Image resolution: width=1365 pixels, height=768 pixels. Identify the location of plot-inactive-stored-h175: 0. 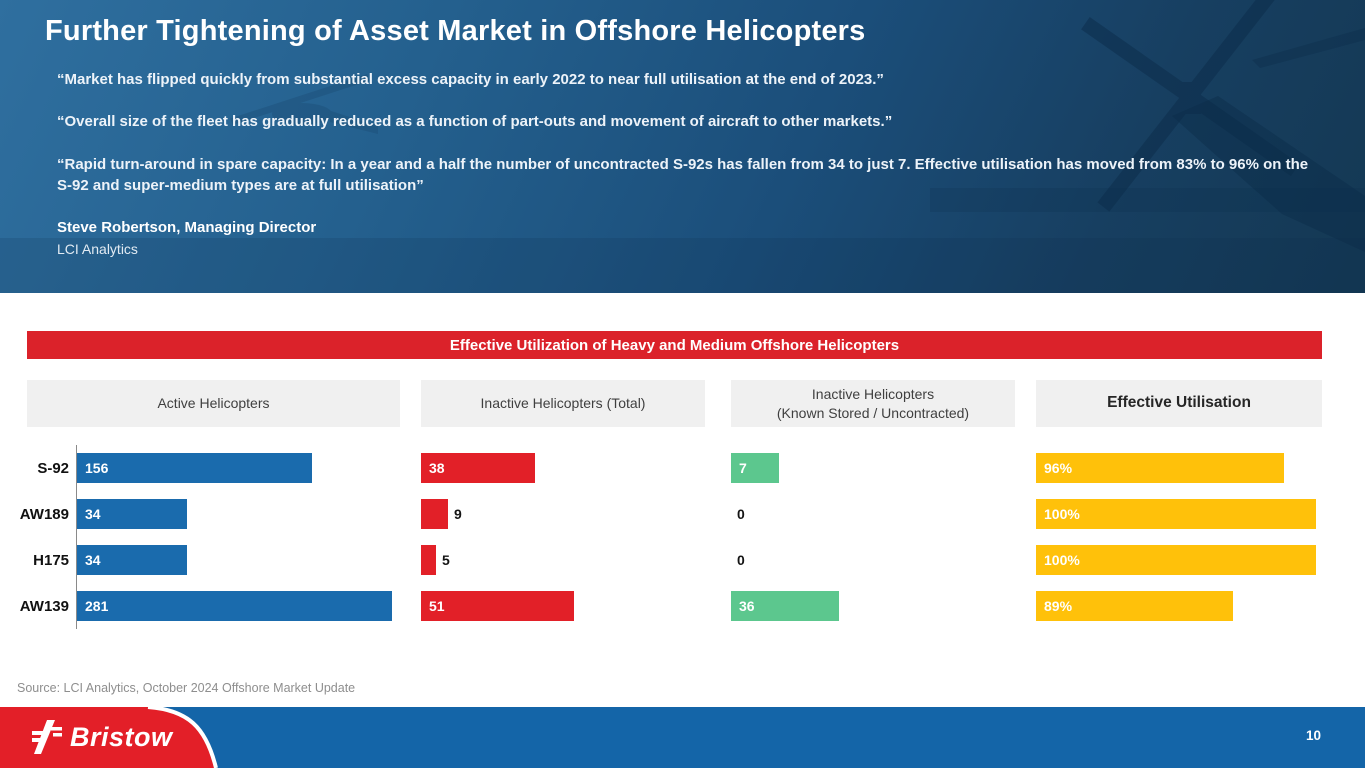
(873, 560).